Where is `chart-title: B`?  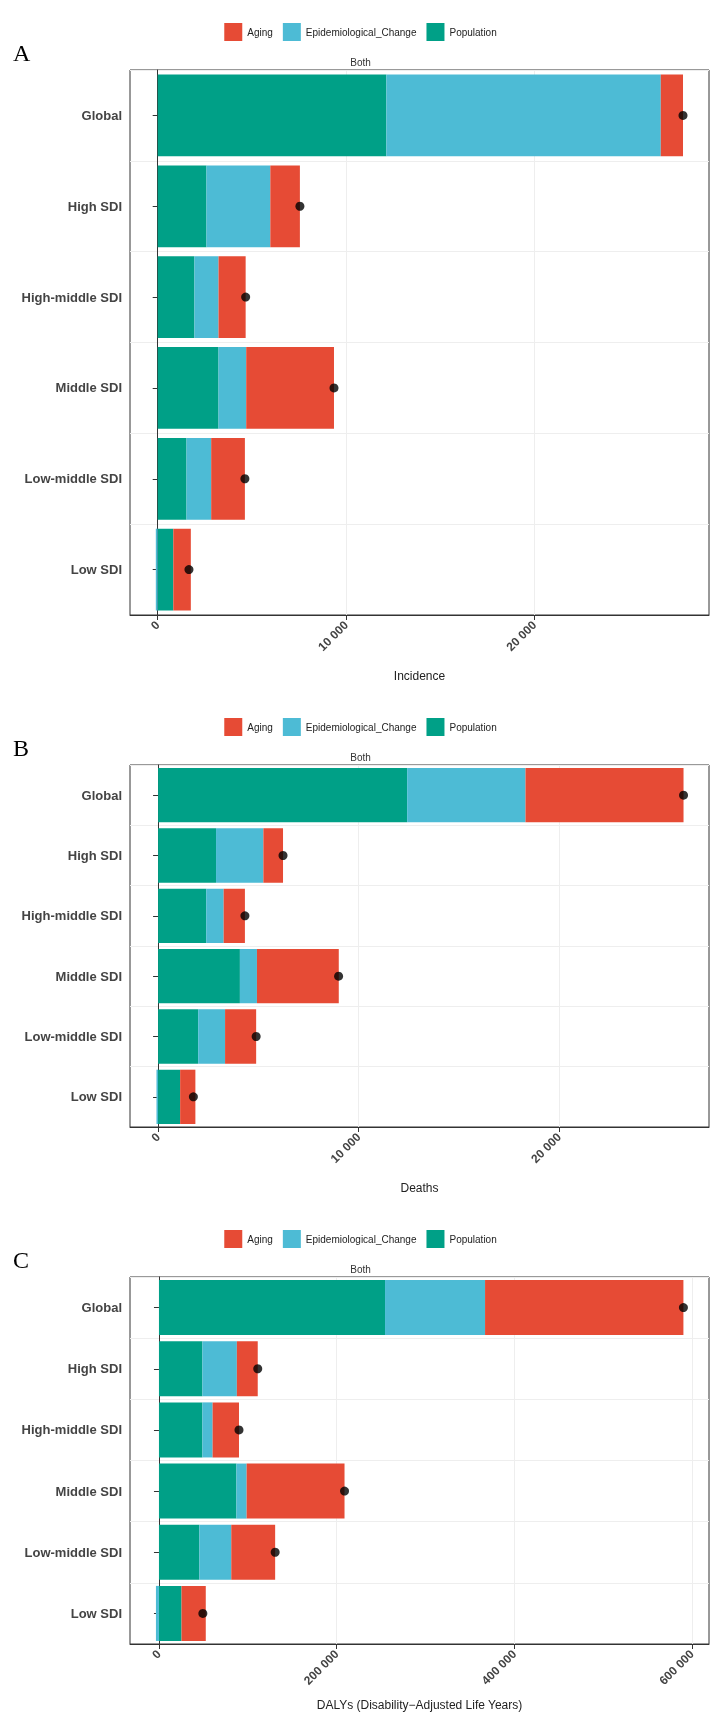
chart-title: B is located at coordinates (21, 748).